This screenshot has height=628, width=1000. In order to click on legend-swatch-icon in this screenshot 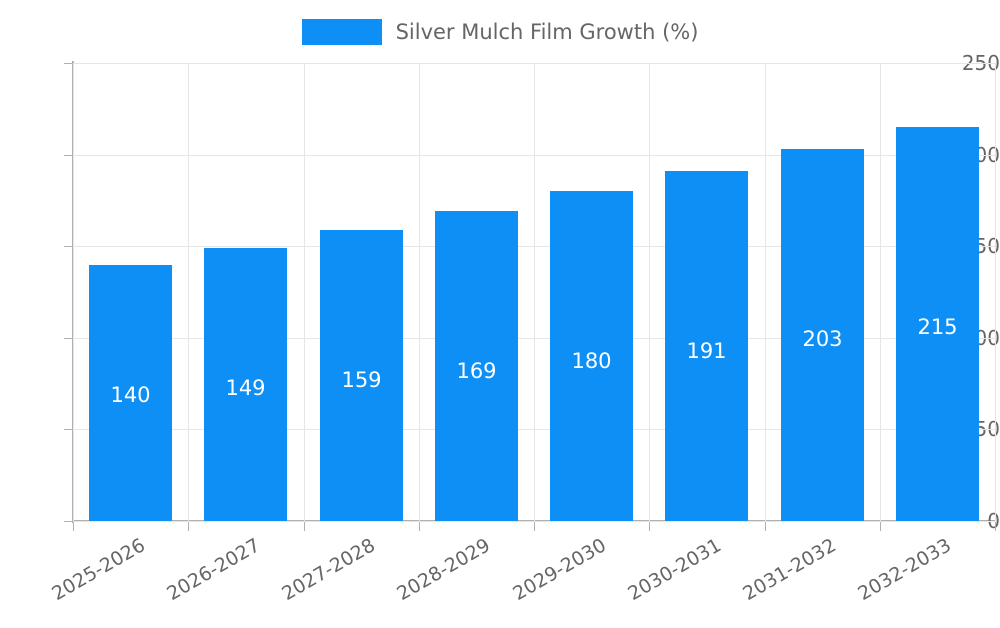, I will do `click(341, 32)`.